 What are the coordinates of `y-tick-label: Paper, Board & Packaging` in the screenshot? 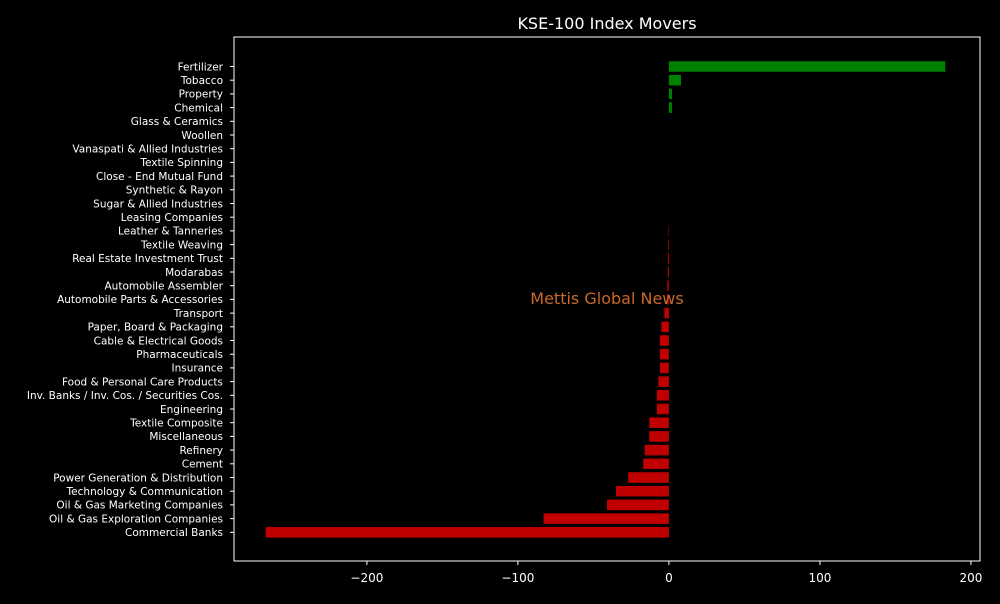 It's located at (155, 328).